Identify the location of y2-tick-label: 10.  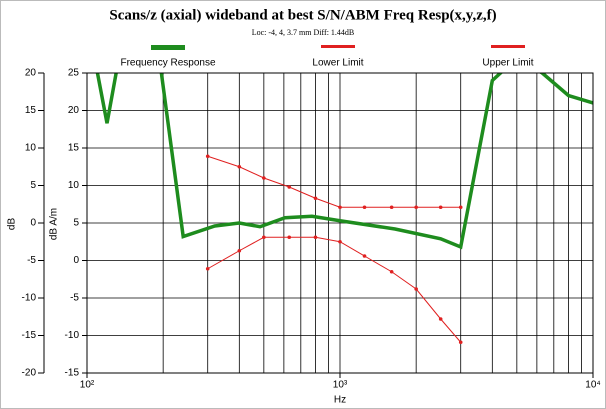
(74, 185).